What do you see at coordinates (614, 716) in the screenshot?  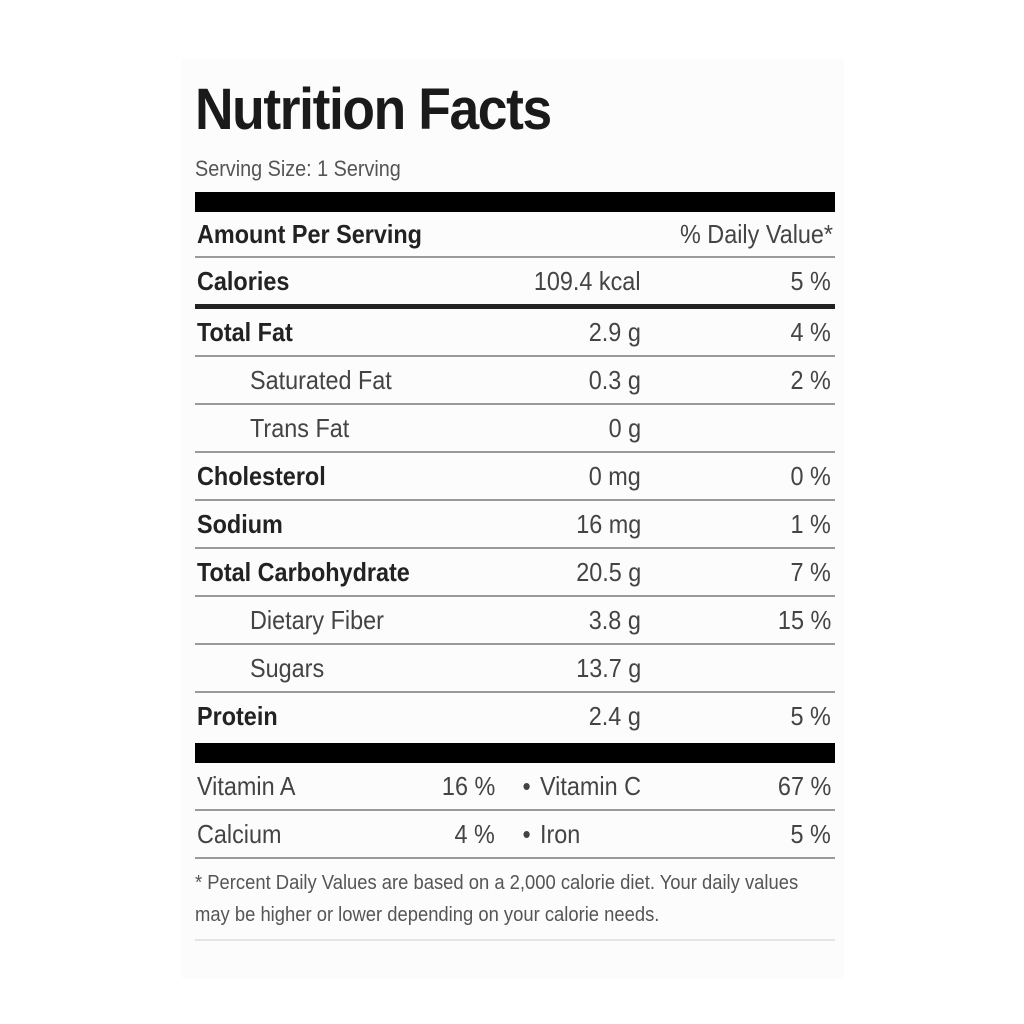 I see `nutrient-amount: 2.4 g` at bounding box center [614, 716].